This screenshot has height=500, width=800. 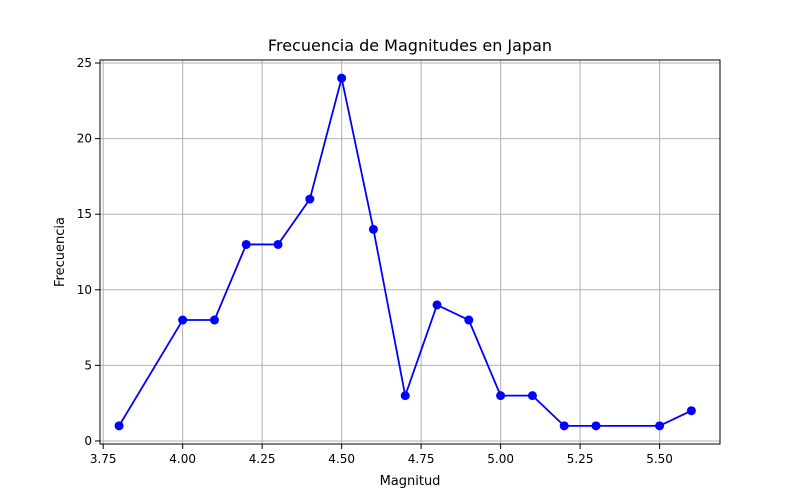 What do you see at coordinates (88, 365) in the screenshot?
I see `y-tick-label: 5` at bounding box center [88, 365].